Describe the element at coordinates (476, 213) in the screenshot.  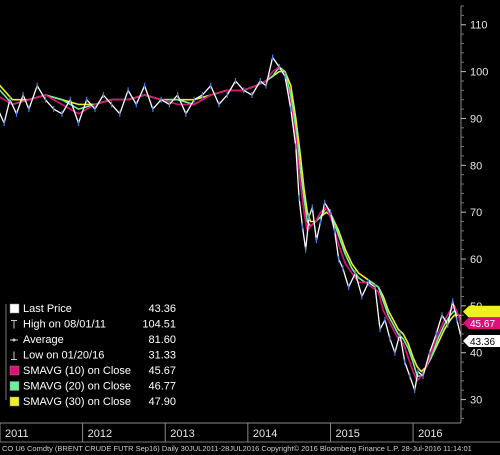
I see `y-tick-label: 70` at that location.